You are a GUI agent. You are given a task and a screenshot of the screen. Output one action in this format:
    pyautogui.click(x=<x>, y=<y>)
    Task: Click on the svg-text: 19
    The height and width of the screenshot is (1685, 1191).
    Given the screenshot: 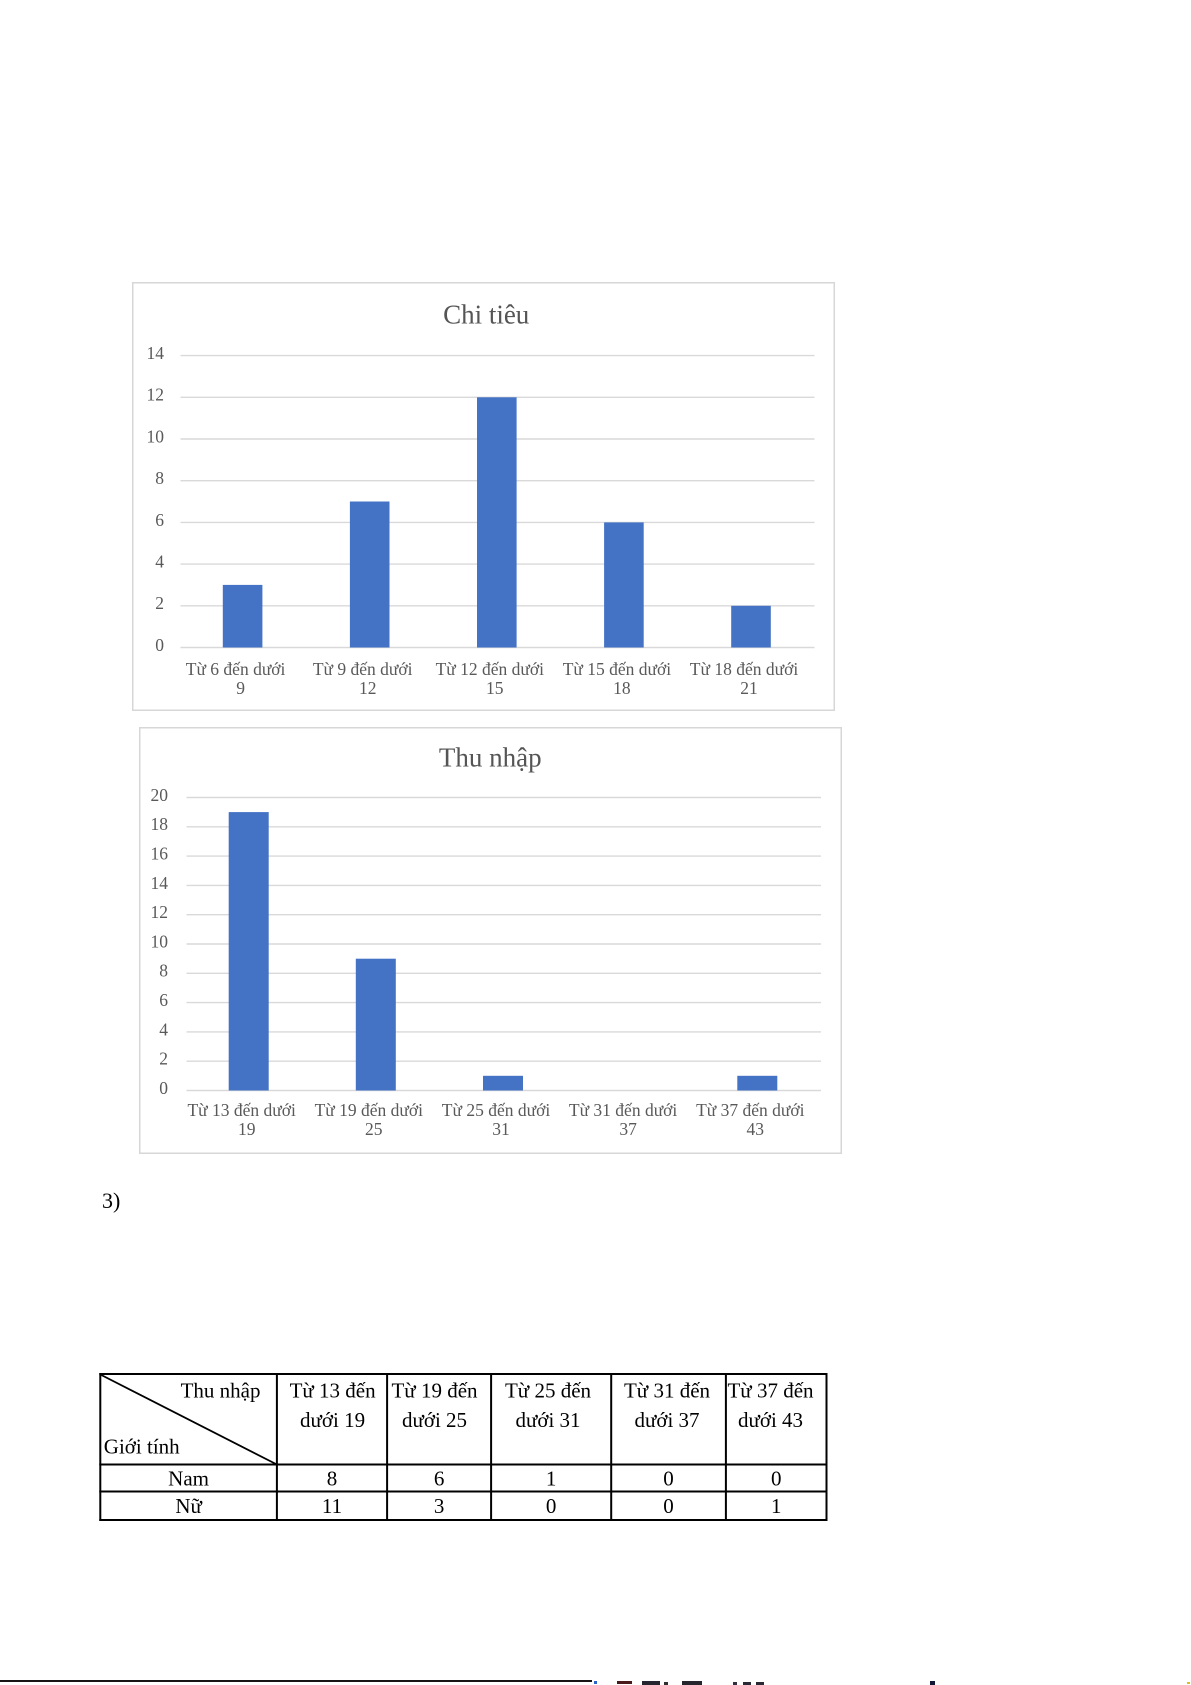 What is the action you would take?
    pyautogui.click(x=246, y=1129)
    